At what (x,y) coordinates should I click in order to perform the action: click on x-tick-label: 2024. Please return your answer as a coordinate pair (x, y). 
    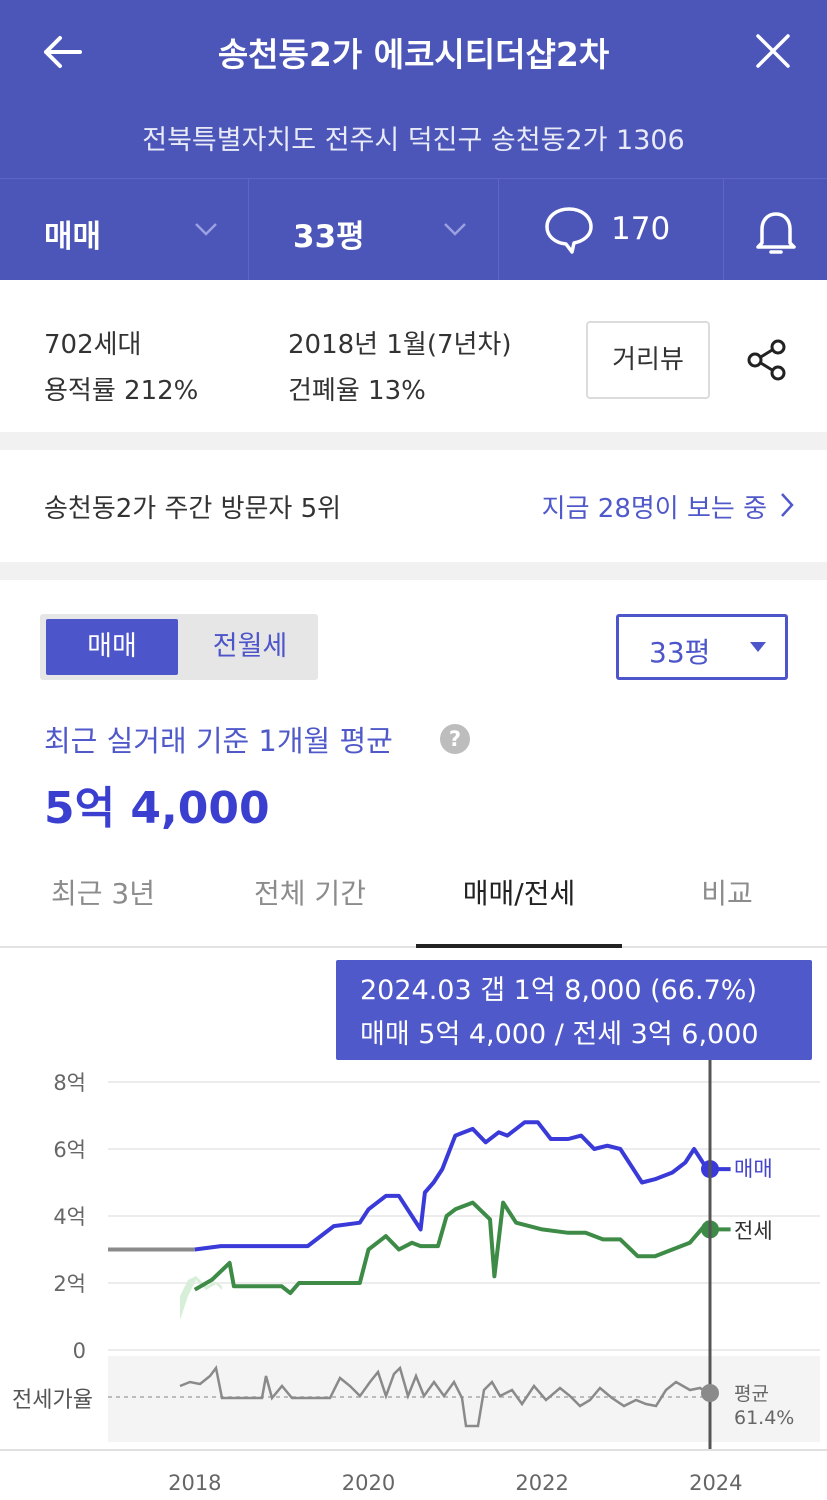
    Looking at the image, I should click on (715, 1483).